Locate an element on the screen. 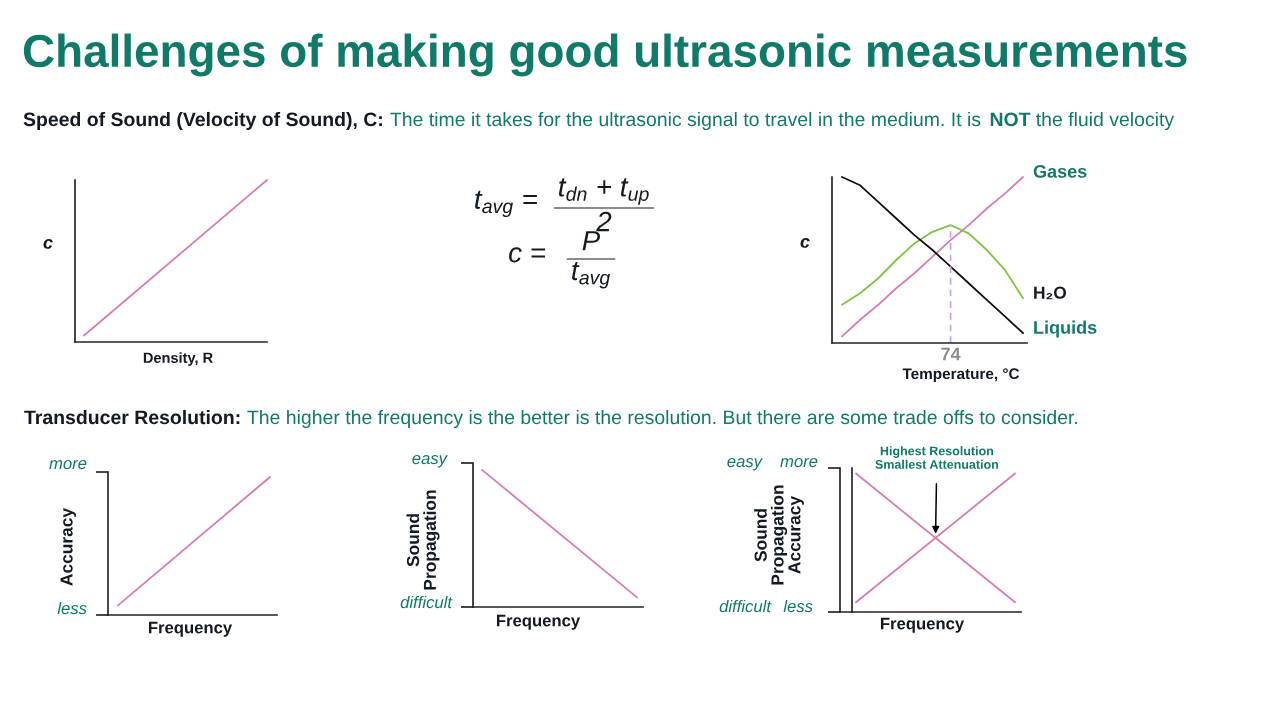 This screenshot has height=720, width=1280. y-axis-title: Sound Propagation is located at coordinates (423, 540).